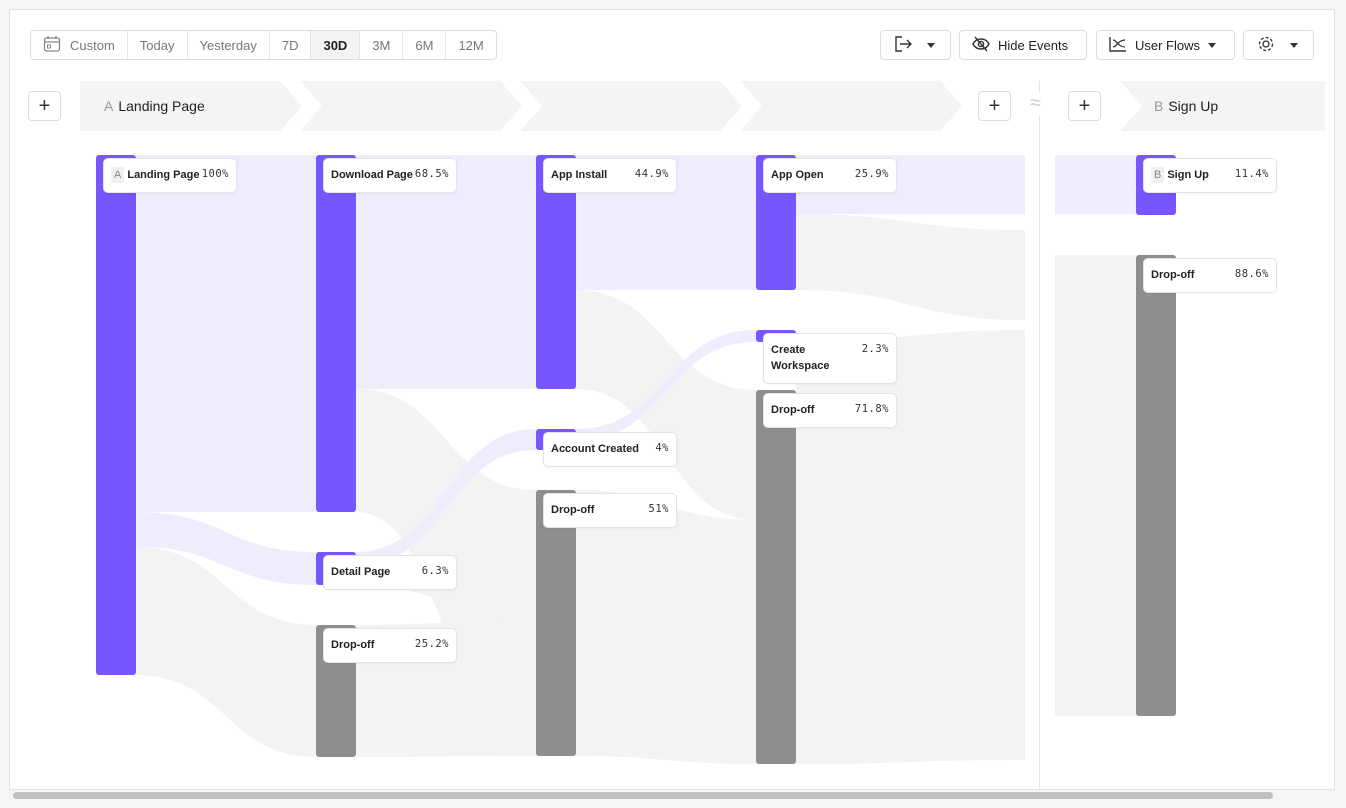  I want to click on date-12m: 12M, so click(471, 45).